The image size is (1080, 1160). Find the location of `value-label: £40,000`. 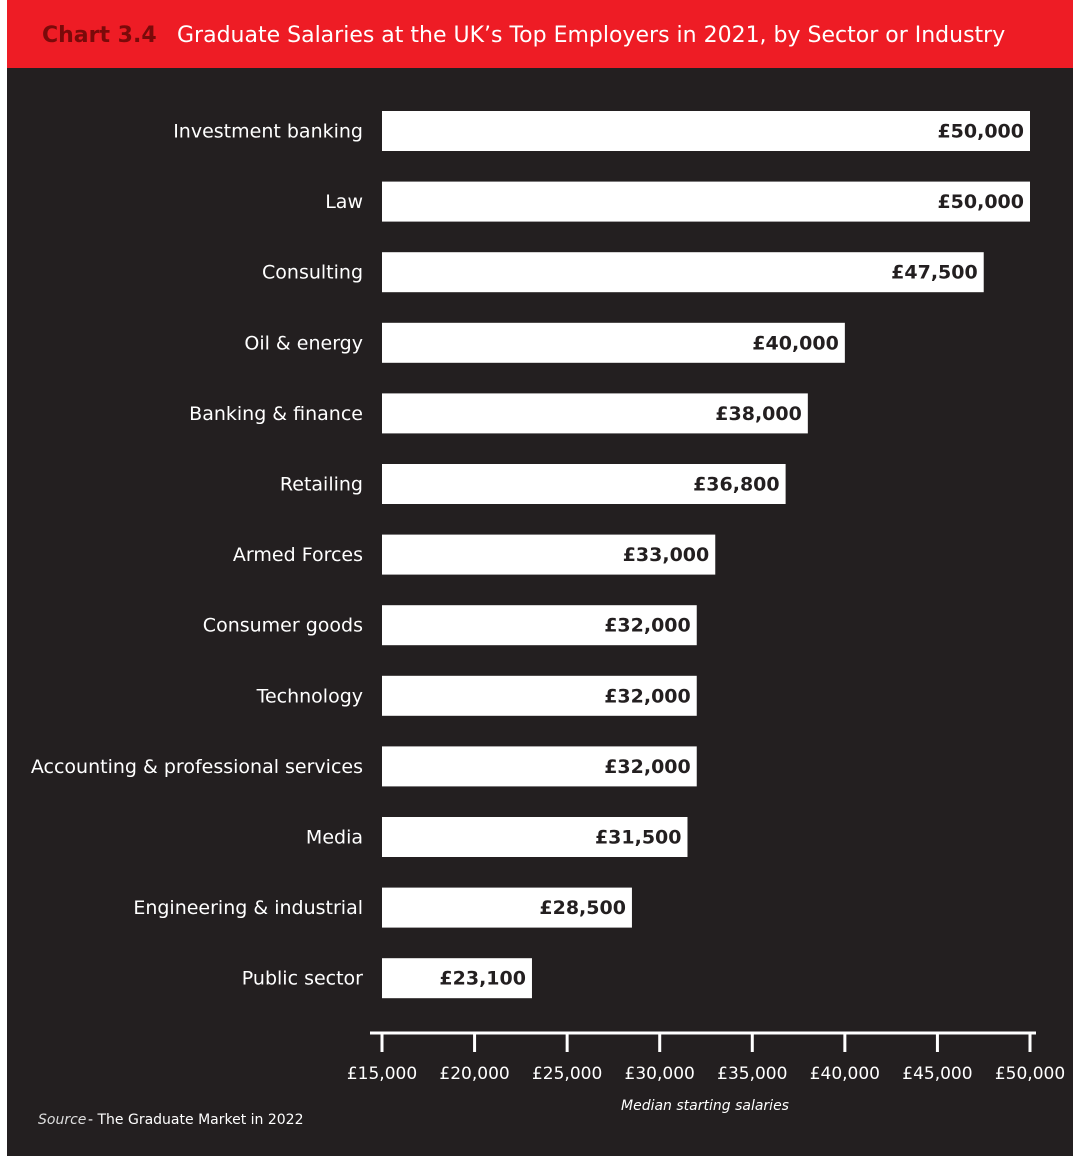

value-label: £40,000 is located at coordinates (795, 343).